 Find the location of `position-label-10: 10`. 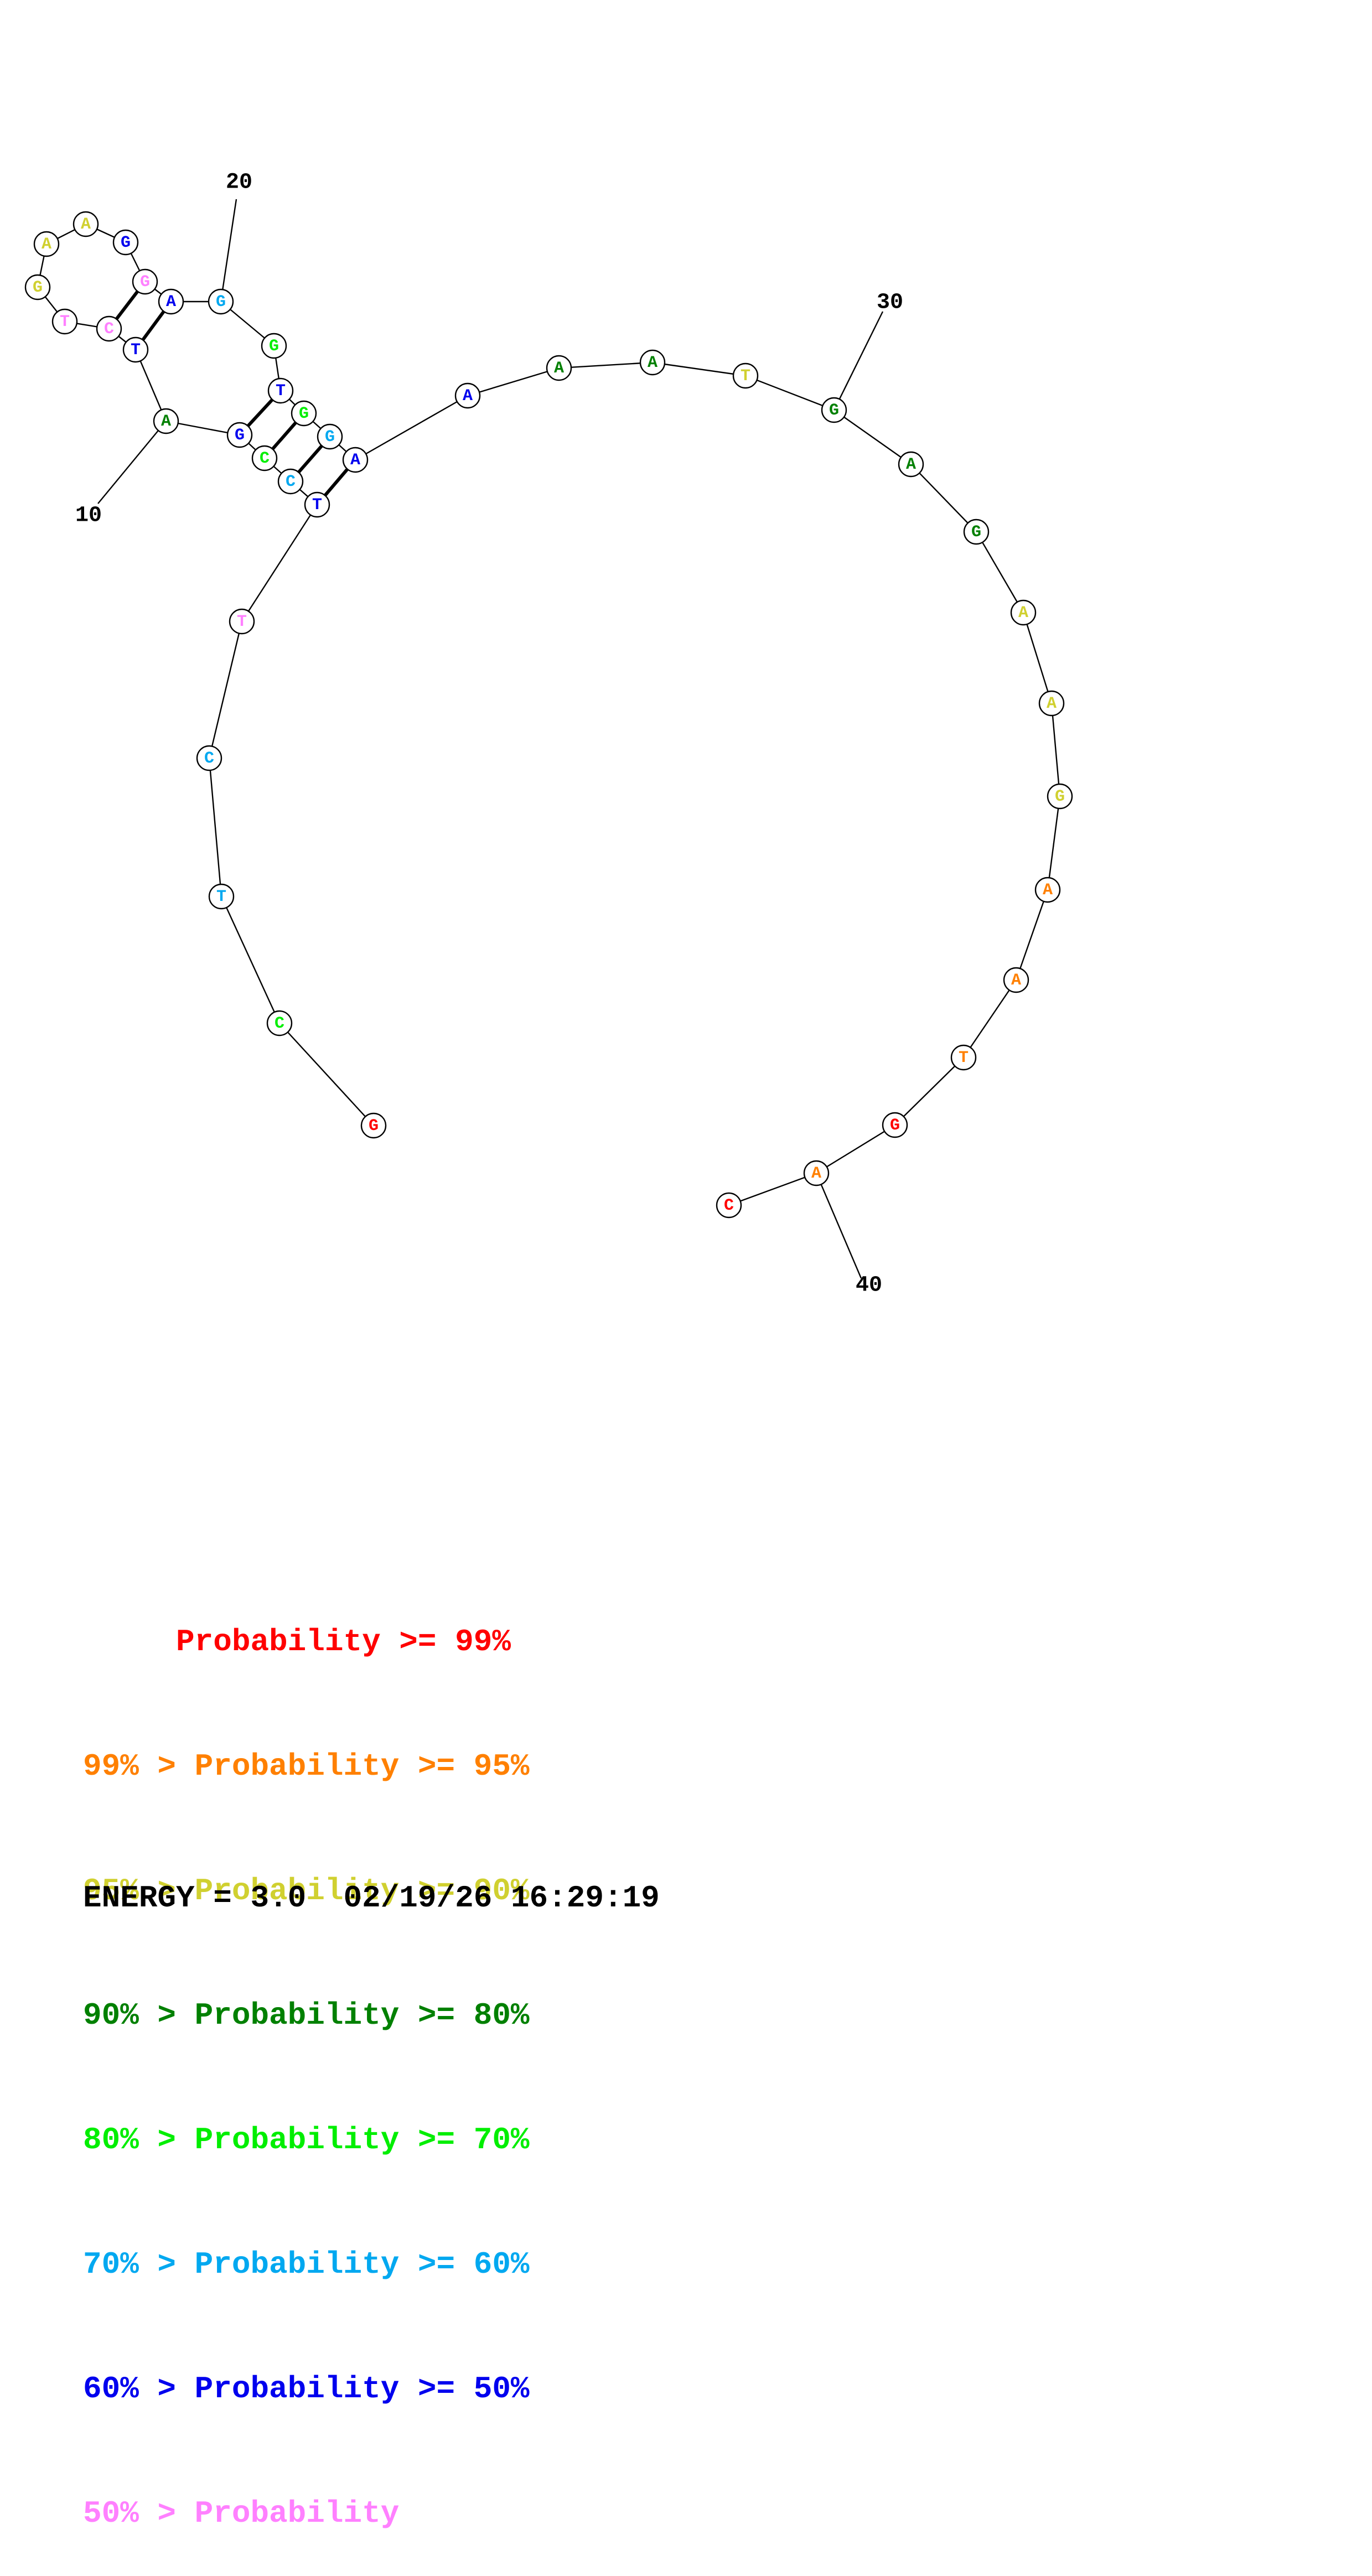

position-label-10: 10 is located at coordinates (89, 516).